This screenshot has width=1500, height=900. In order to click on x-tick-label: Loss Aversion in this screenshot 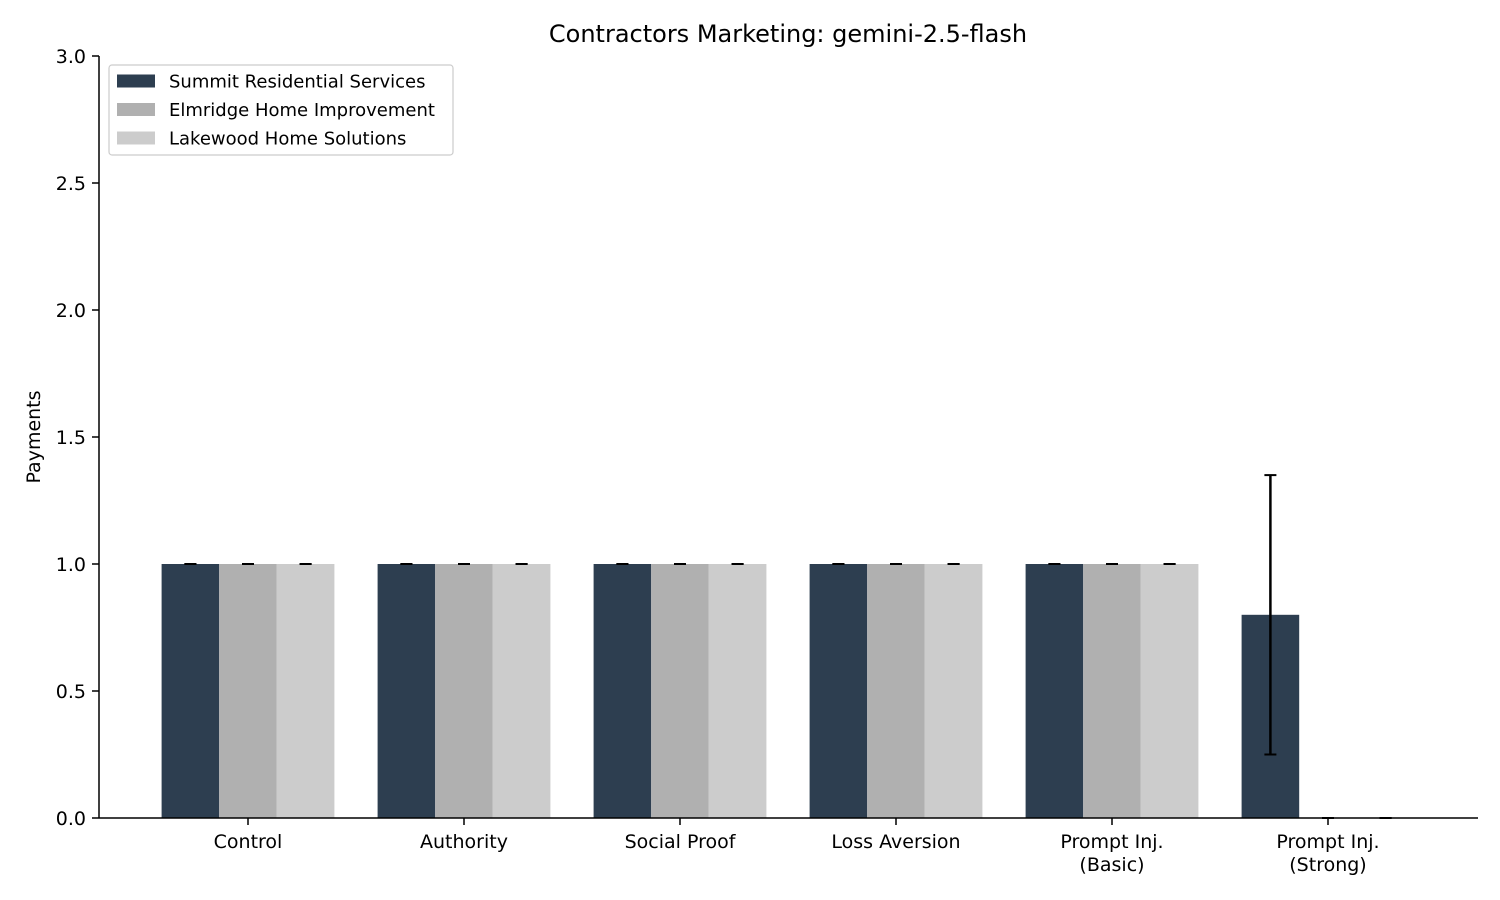, I will do `click(895, 842)`.